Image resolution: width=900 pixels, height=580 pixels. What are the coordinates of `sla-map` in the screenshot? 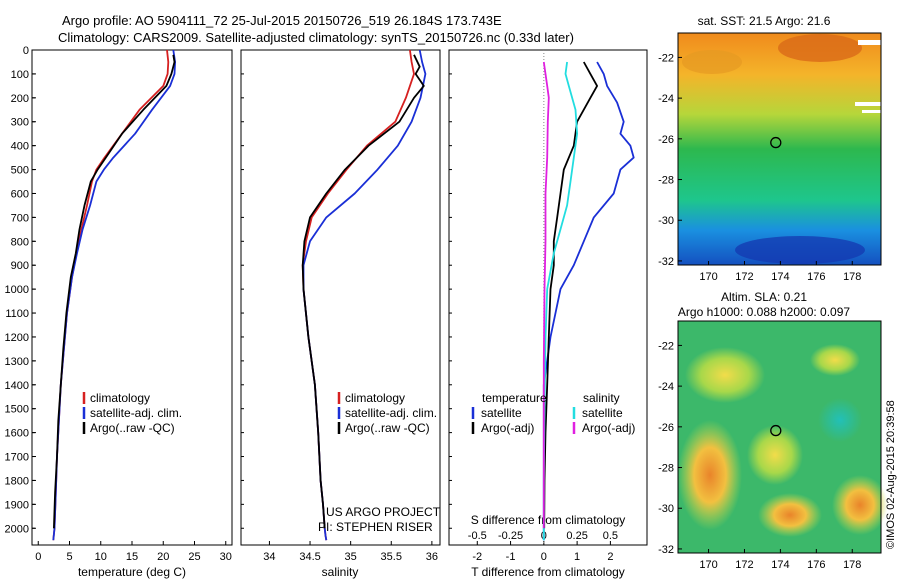 It's located at (782, 437).